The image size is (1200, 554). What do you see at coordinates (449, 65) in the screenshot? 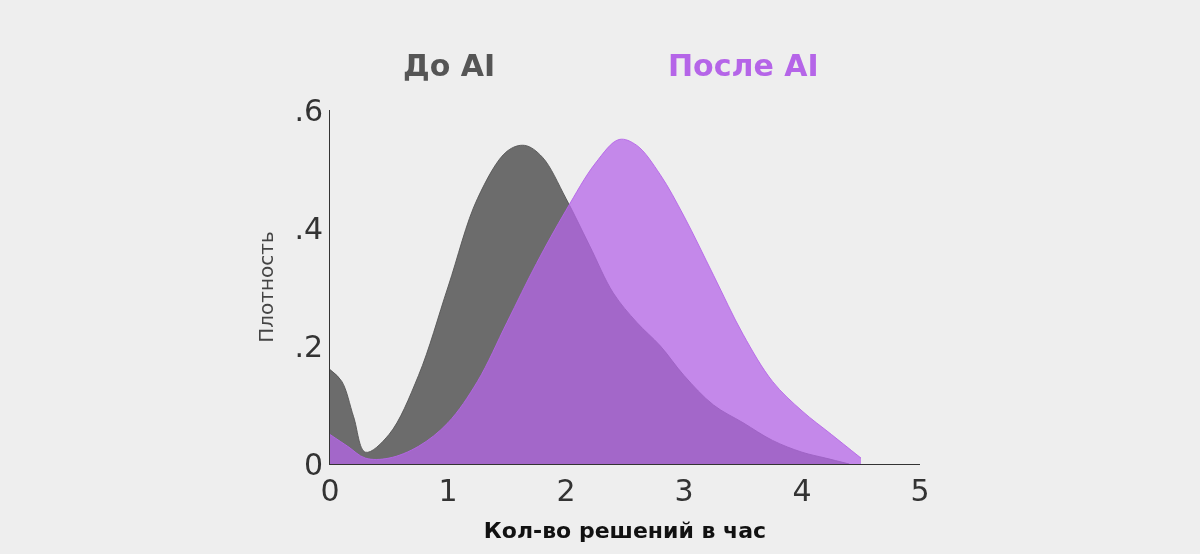
I see `text: До AI` at bounding box center [449, 65].